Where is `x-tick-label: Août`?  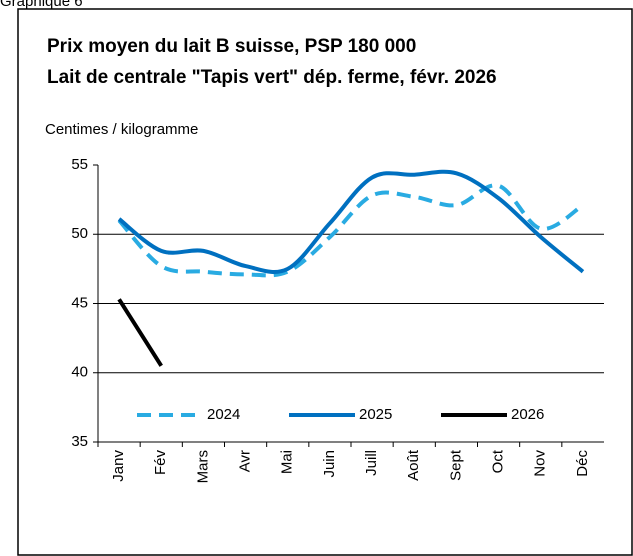 x-tick-label: Août is located at coordinates (413, 465).